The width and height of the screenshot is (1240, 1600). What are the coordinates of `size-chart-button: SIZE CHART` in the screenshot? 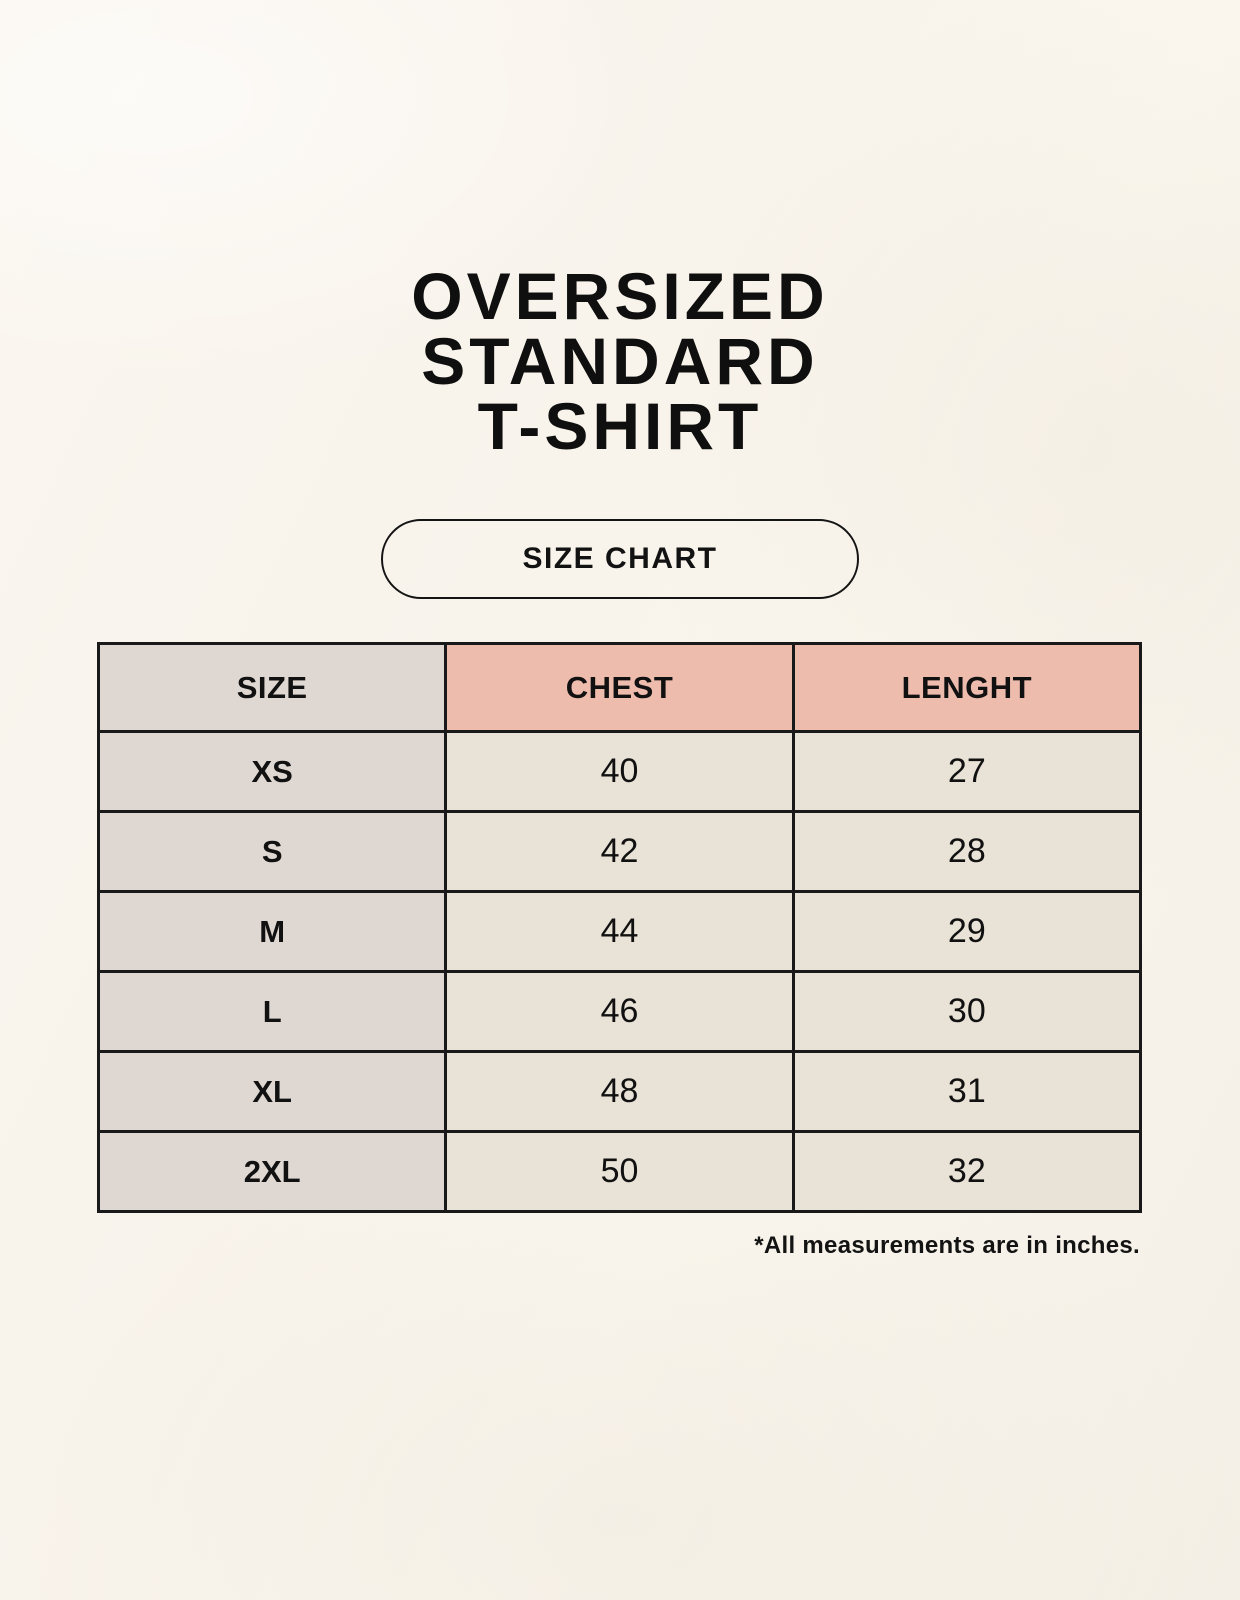 It's located at (620, 559).